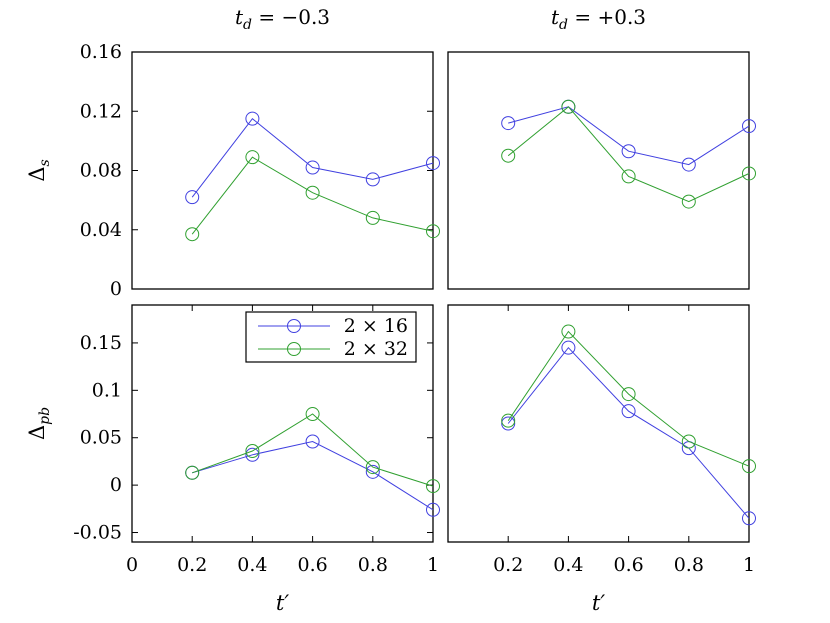  What do you see at coordinates (101, 438) in the screenshot?
I see `y-tick-label: 0.05` at bounding box center [101, 438].